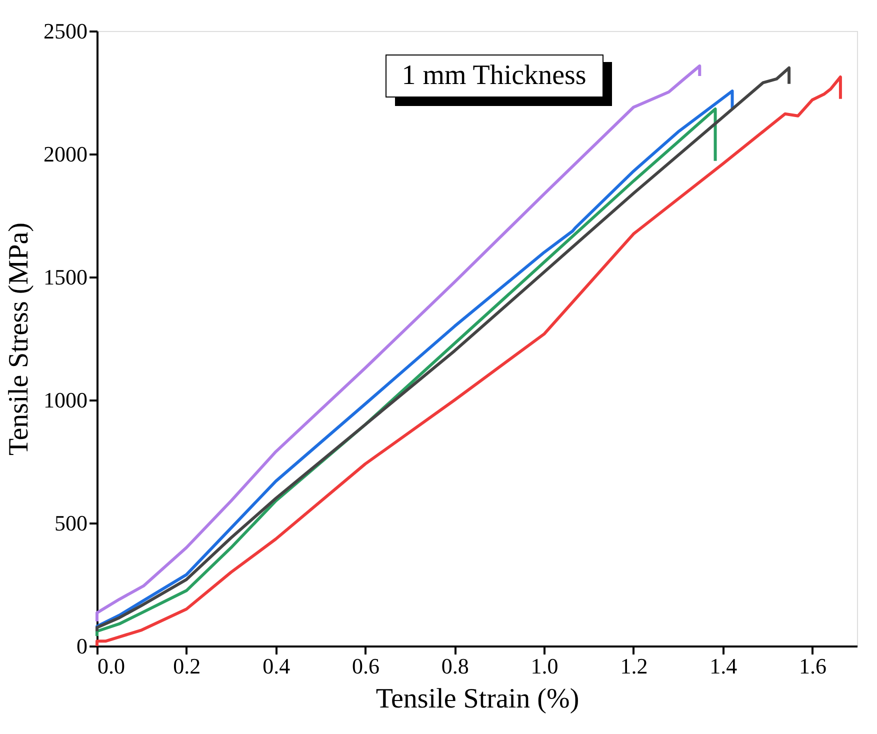  Describe the element at coordinates (66, 31) in the screenshot. I see `y-tick-label: 2500` at that location.